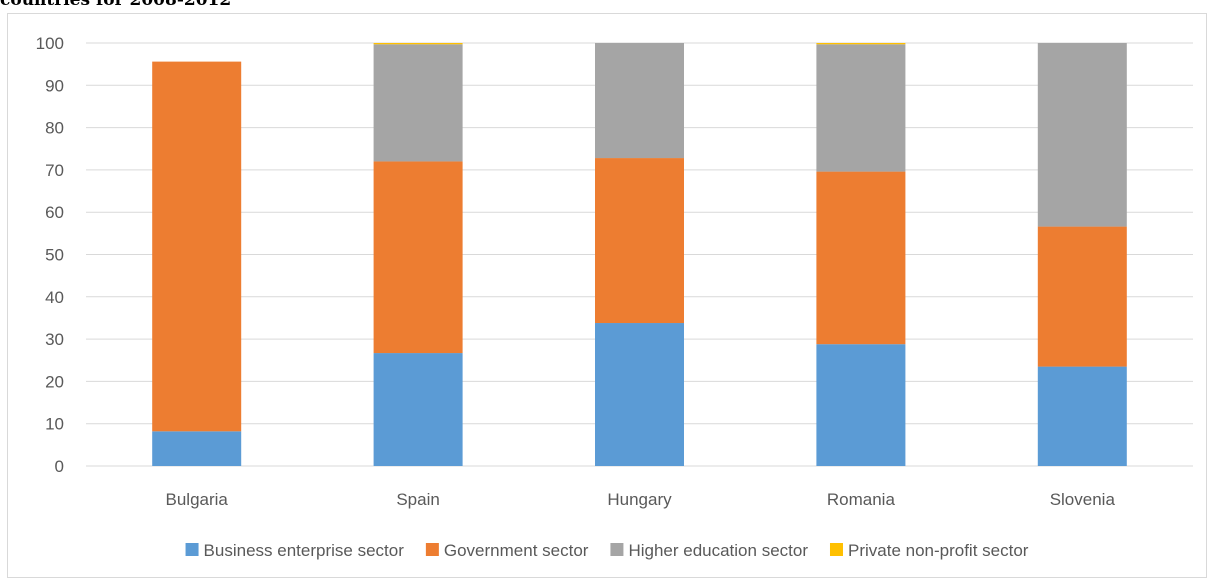 The image size is (1209, 581). What do you see at coordinates (54, 212) in the screenshot?
I see `y-tick-label: 60` at bounding box center [54, 212].